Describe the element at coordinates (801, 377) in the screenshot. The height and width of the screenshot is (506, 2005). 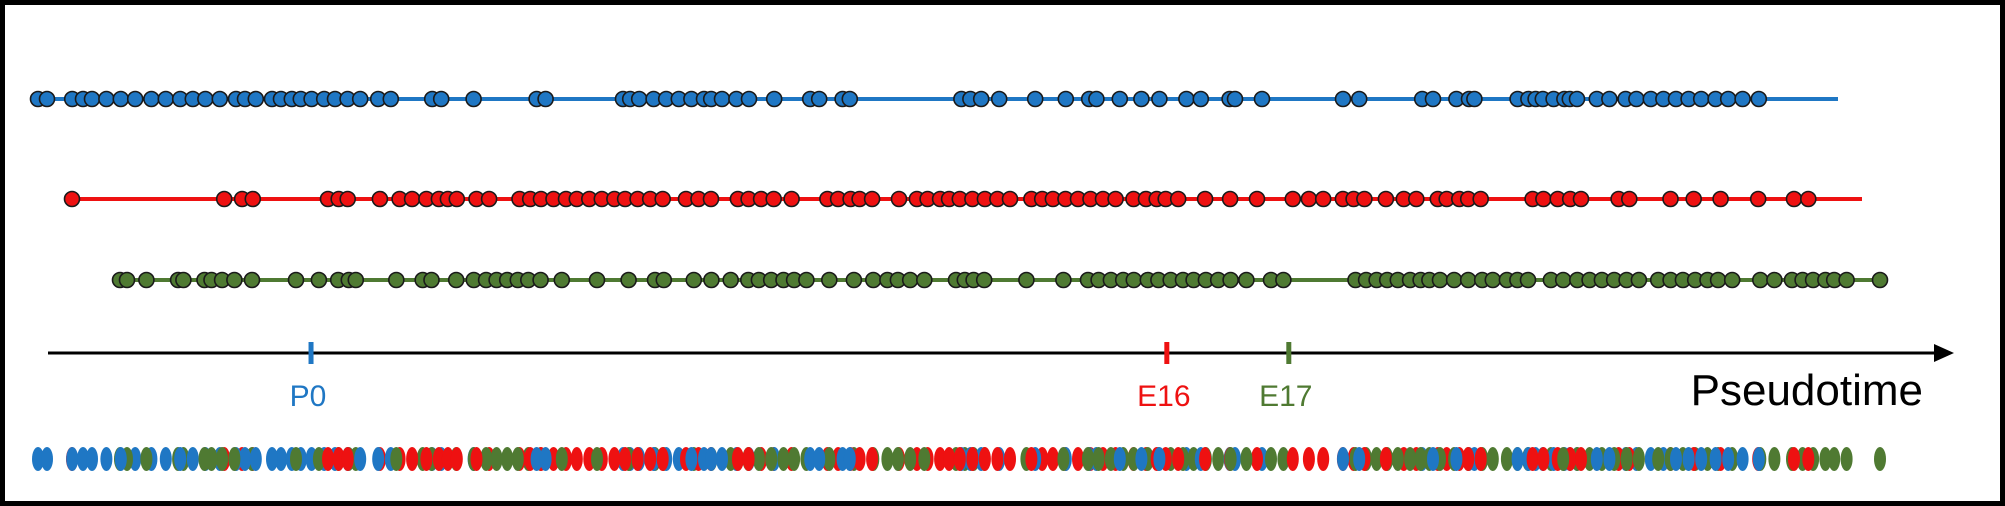
I see `axis-ticks: P0 E16 E17` at that location.